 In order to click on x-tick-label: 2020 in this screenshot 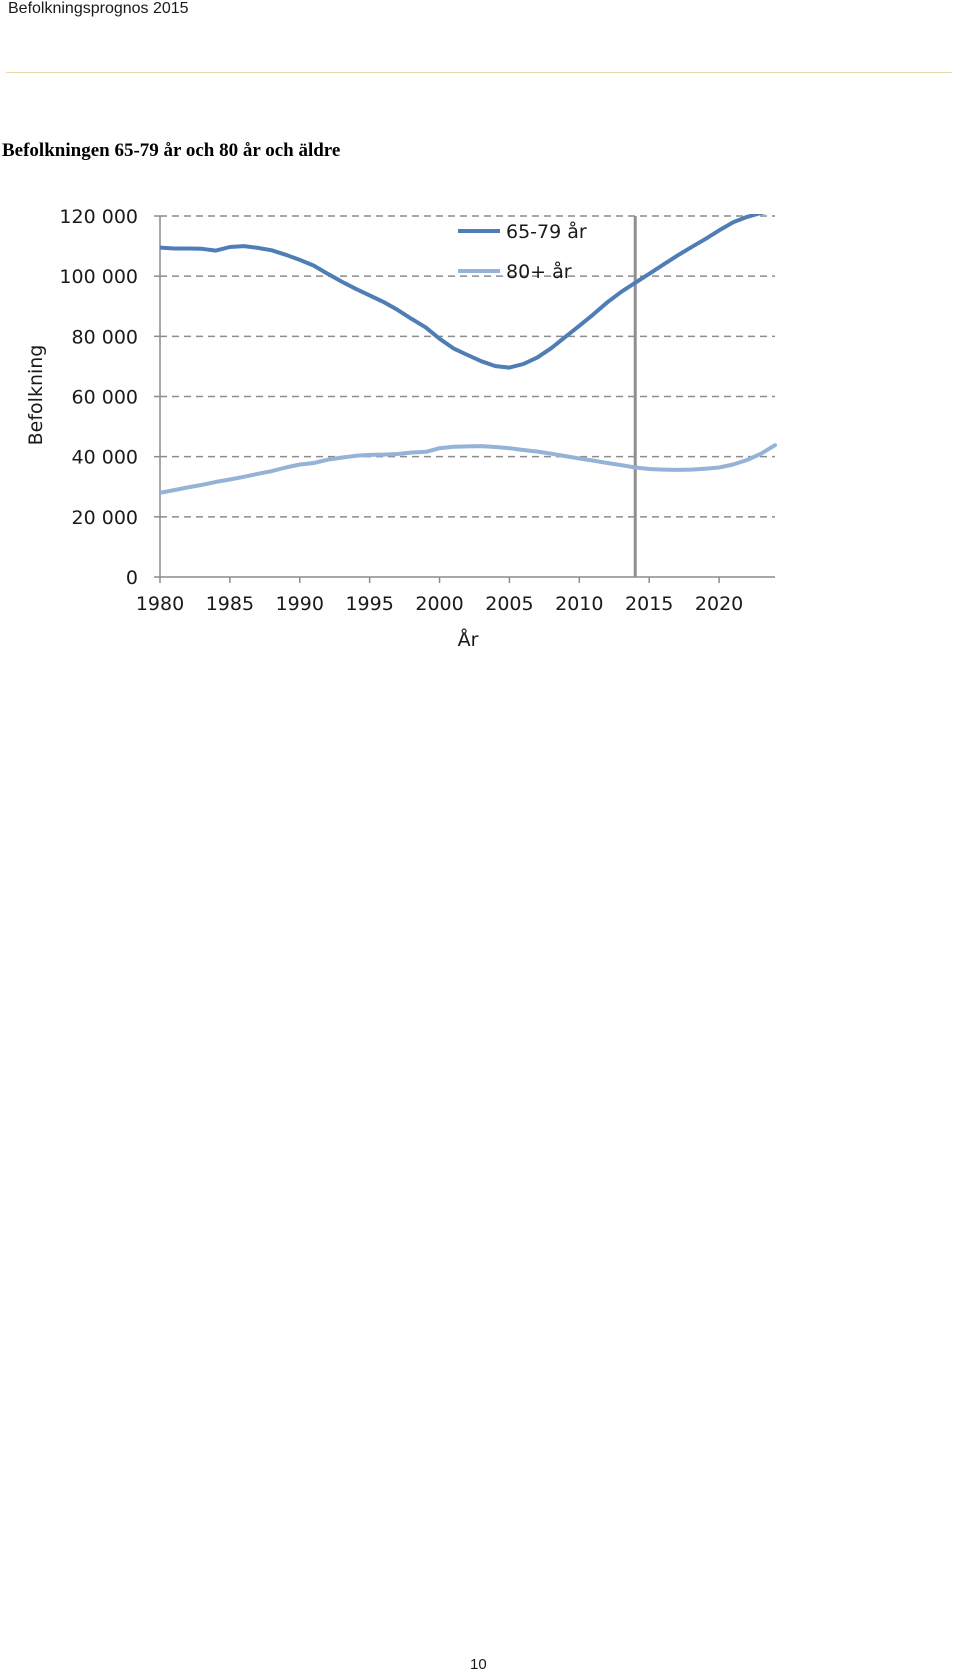, I will do `click(719, 604)`.